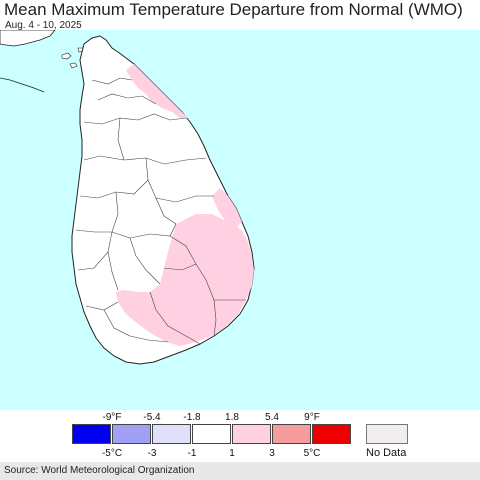 The image size is (480, 480). I want to click on legend-c-tick: 5°C, so click(312, 453).